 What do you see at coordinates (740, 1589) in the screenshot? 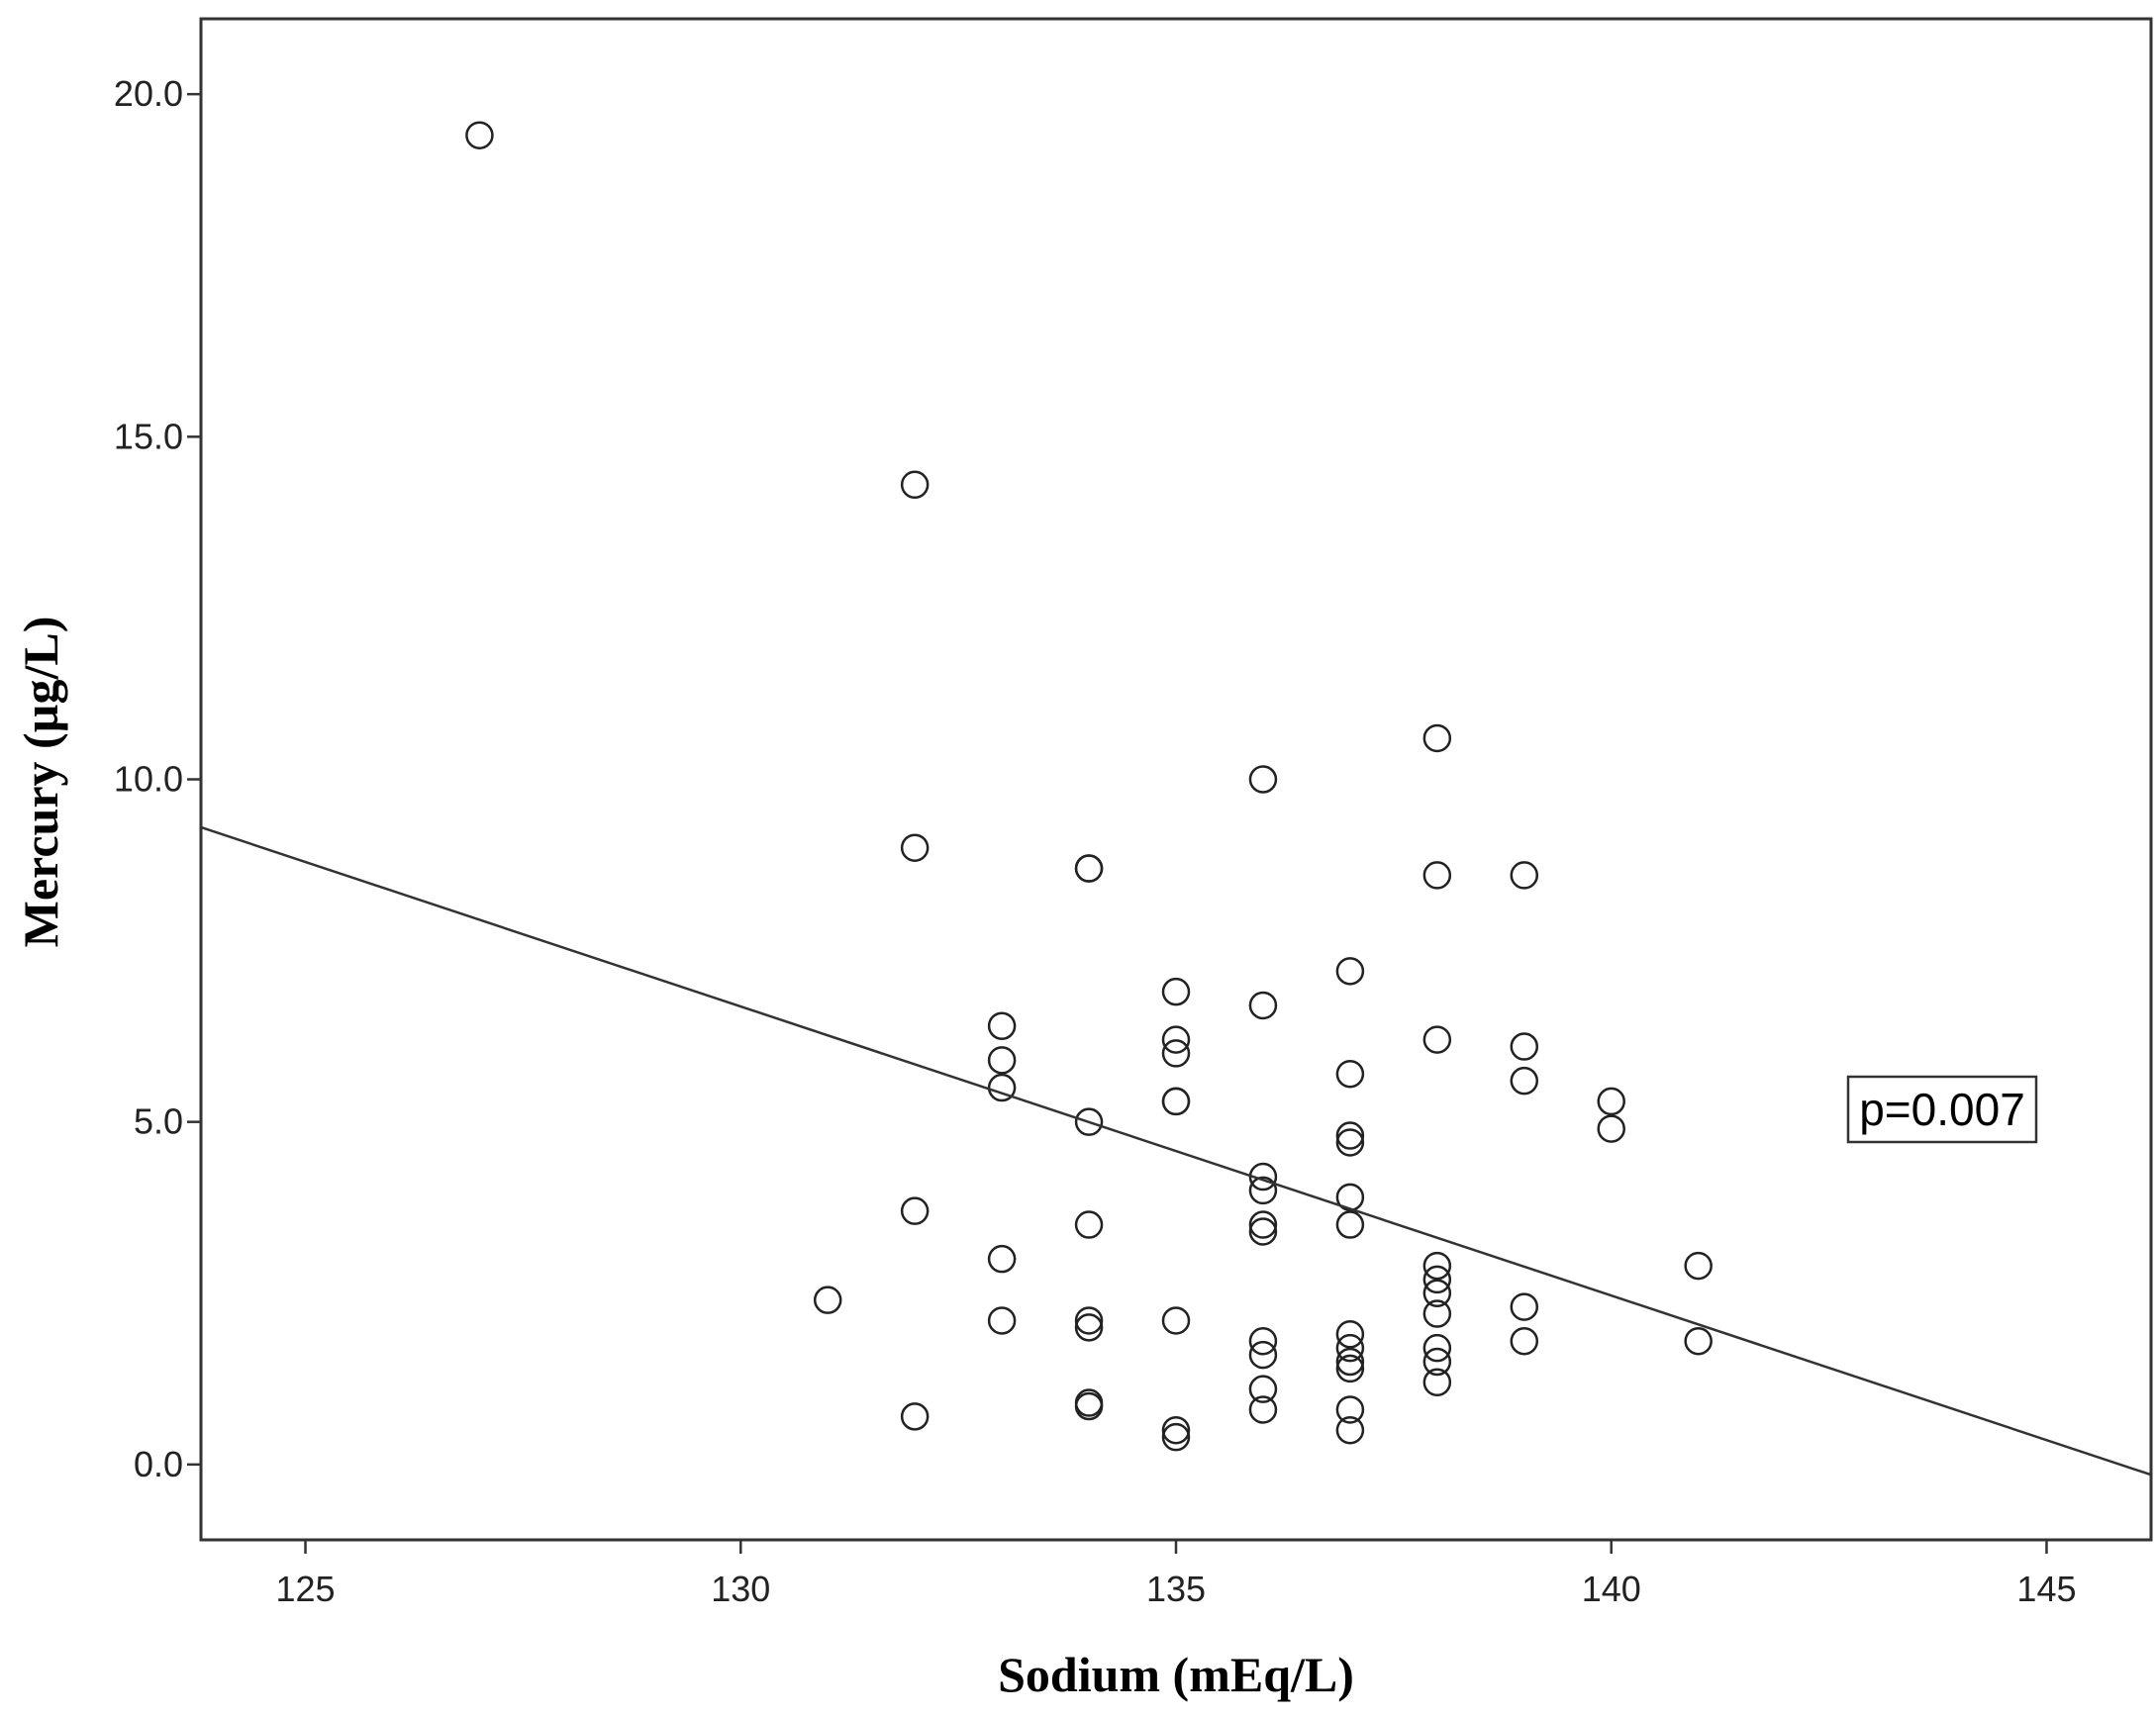
I see `x-tick-label: 130` at bounding box center [740, 1589].